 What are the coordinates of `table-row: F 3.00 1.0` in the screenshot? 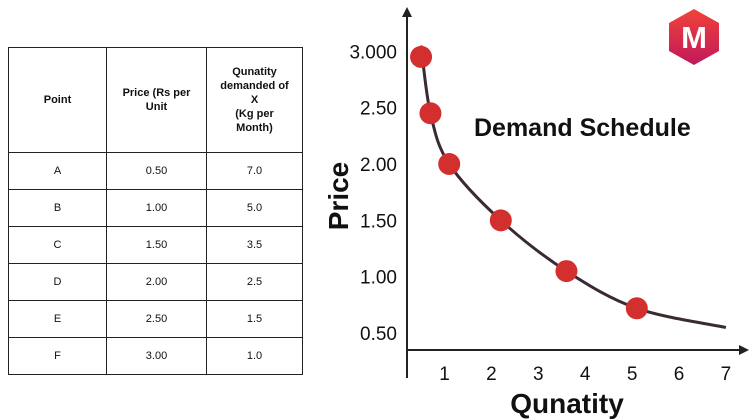 It's located at (155, 356).